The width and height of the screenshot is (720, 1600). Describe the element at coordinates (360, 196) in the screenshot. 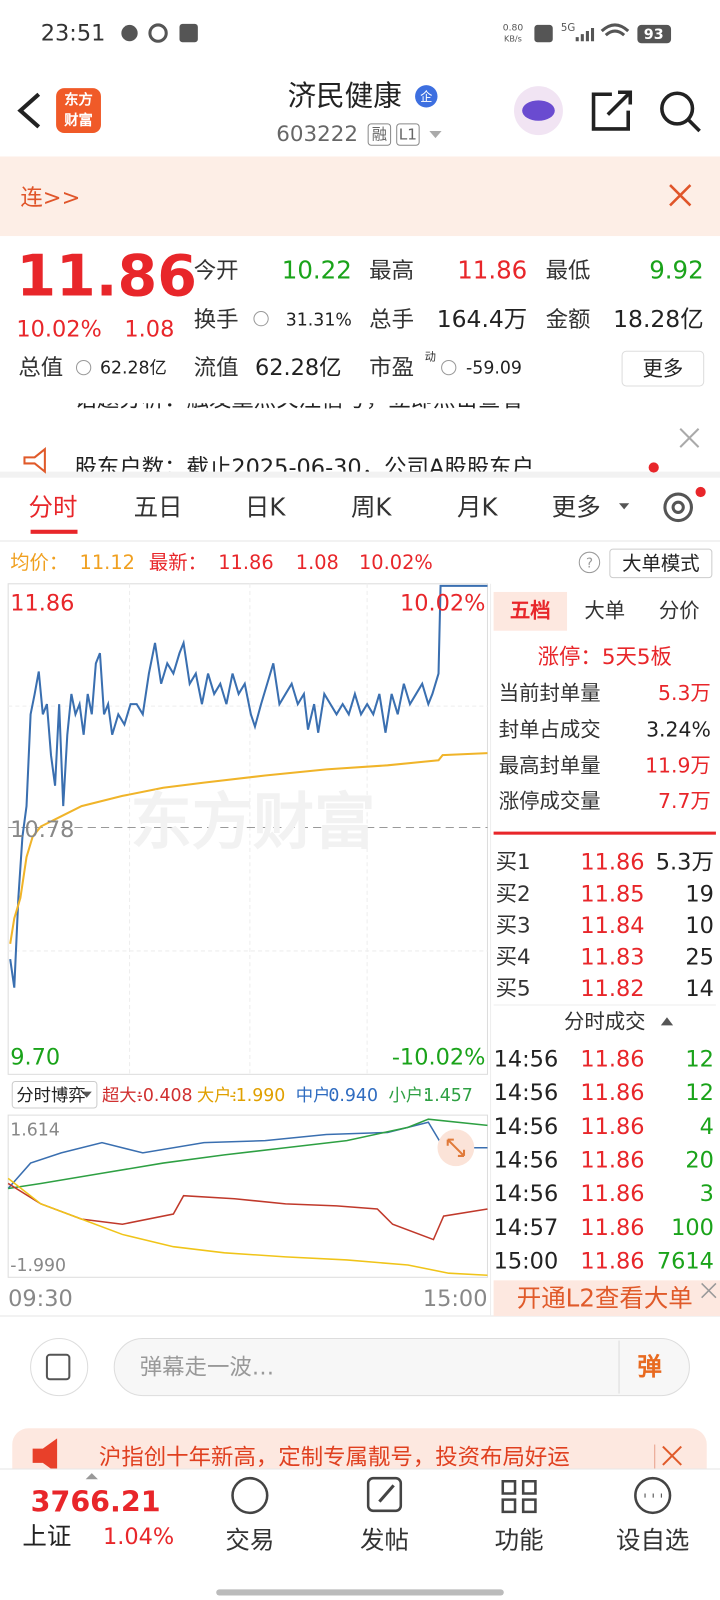

I see `banner-bg` at that location.